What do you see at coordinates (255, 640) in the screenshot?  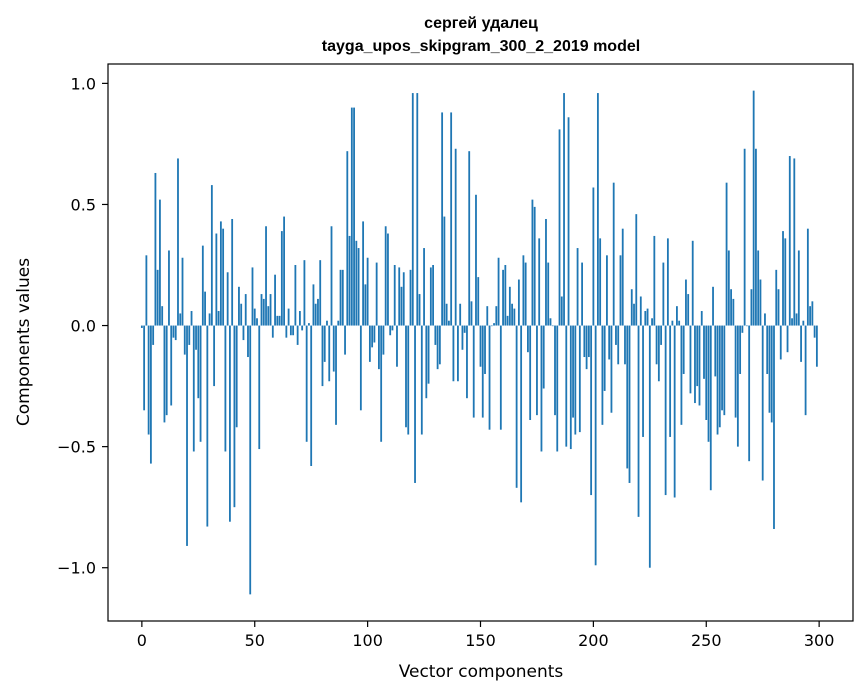 I see `x-tick-label: 50` at bounding box center [255, 640].